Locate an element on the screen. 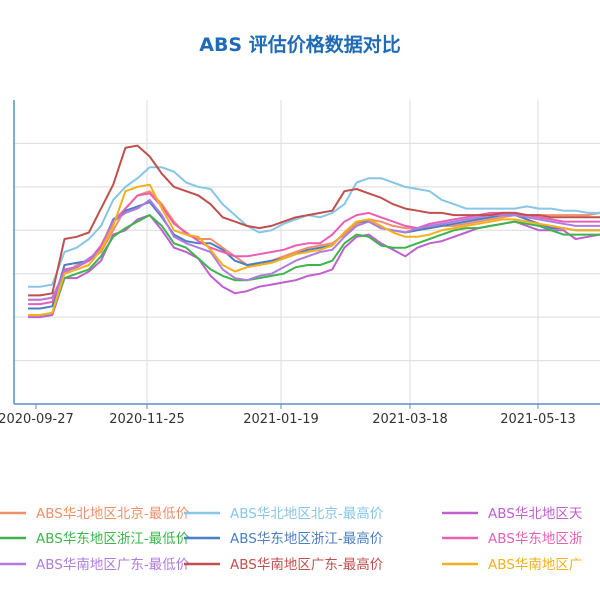 The height and width of the screenshot is (600, 600). legend-item: ABS华北地区天 is located at coordinates (535, 514).